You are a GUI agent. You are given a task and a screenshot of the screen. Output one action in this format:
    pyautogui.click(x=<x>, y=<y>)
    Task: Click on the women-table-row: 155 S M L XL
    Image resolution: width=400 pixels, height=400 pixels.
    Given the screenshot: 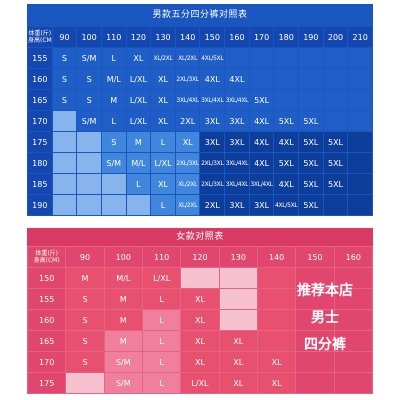 What is the action you would take?
    pyautogui.click(x=200, y=299)
    